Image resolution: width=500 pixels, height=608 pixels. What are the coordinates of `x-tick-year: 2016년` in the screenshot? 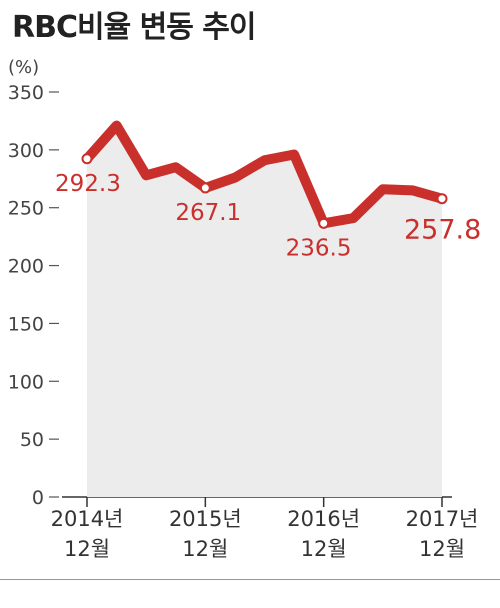 It's located at (323, 519).